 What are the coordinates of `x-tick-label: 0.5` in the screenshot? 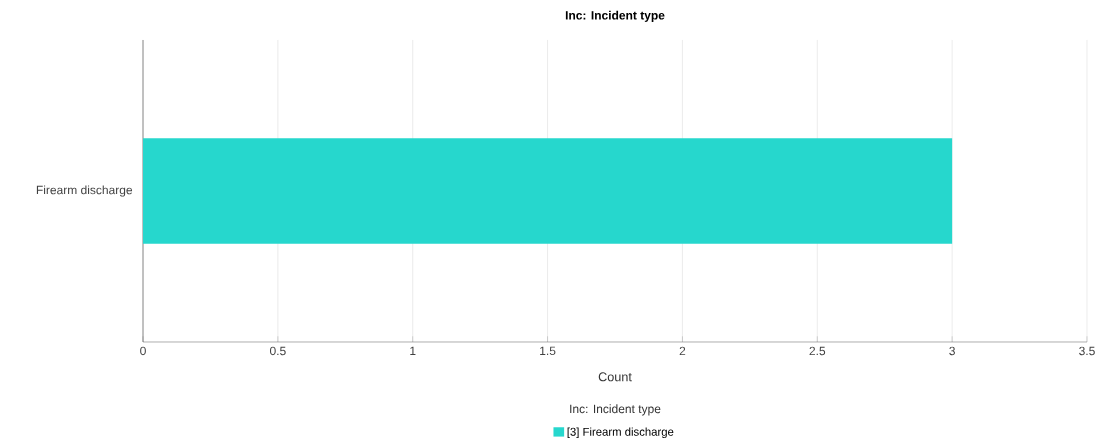 It's located at (277, 351).